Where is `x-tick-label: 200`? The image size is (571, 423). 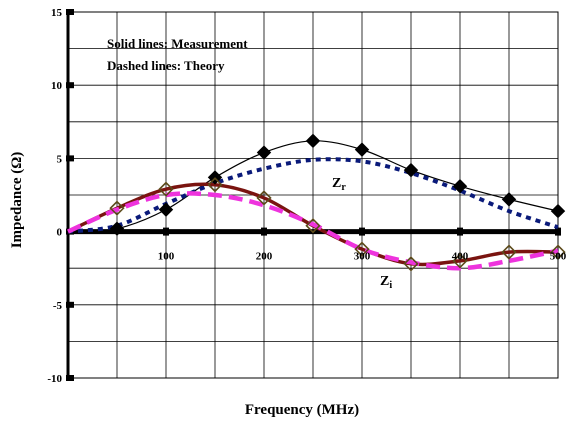 x-tick-label: 200 is located at coordinates (264, 257).